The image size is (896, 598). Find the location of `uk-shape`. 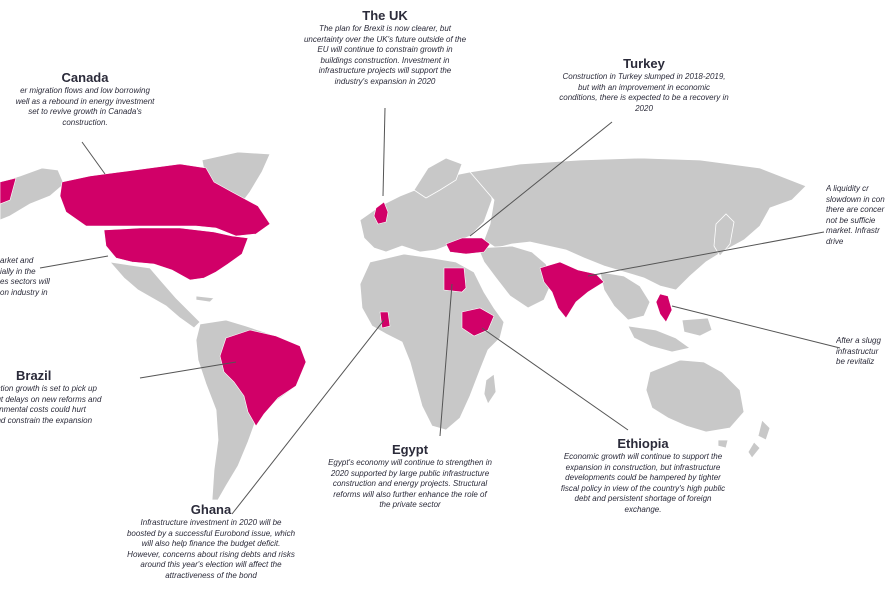

uk-shape is located at coordinates (381, 213).